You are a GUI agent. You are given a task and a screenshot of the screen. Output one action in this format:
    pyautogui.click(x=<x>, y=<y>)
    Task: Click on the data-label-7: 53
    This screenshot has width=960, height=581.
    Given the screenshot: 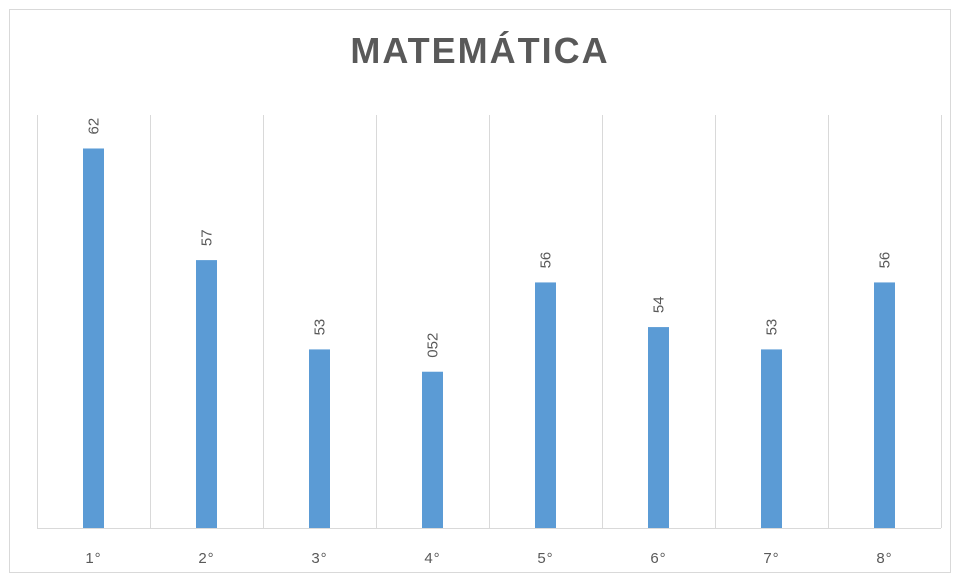 What is the action you would take?
    pyautogui.click(x=772, y=327)
    